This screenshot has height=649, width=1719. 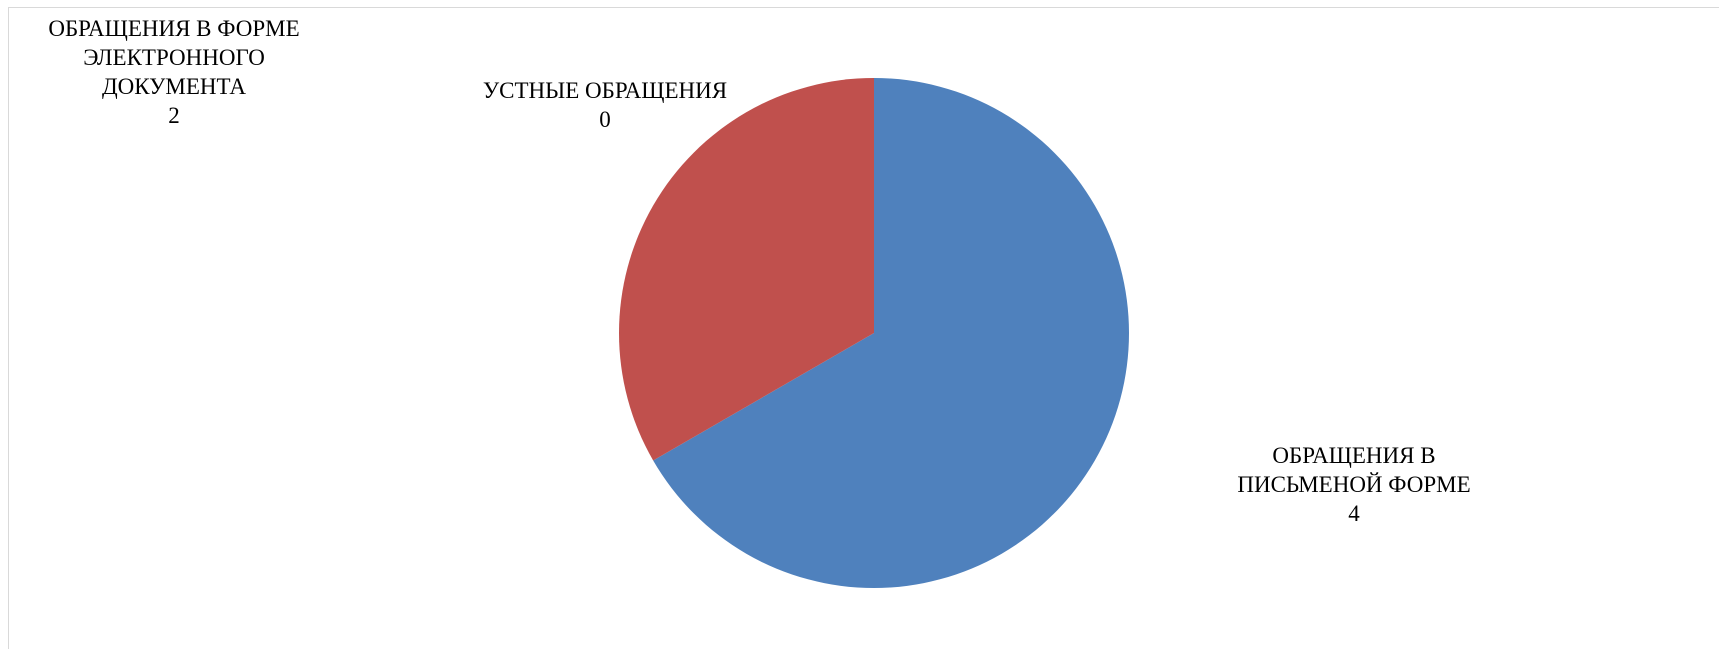 What do you see at coordinates (605, 90) in the screenshot?
I see `data-label-line: УСТНЫЕ ОБРАЩЕНИЯ` at bounding box center [605, 90].